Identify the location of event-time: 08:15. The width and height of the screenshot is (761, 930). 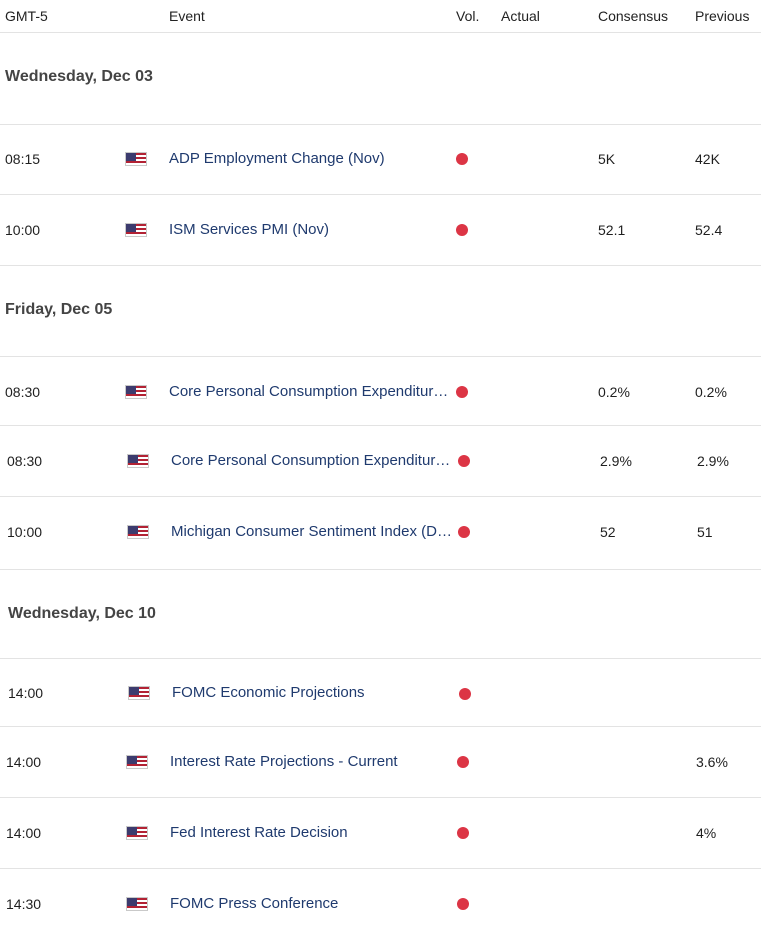
(23, 159).